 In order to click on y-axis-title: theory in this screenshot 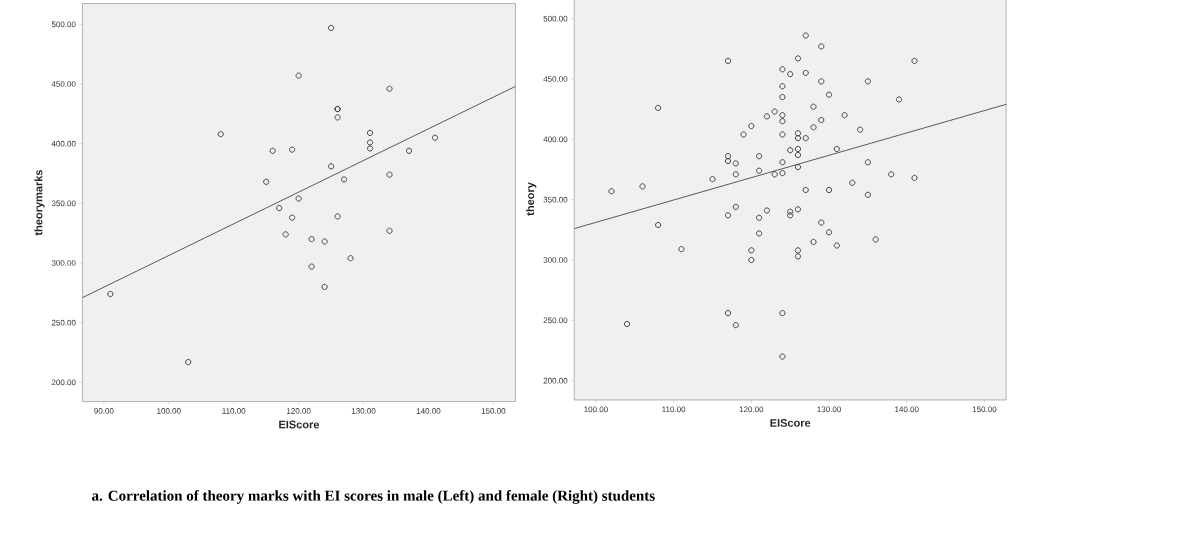, I will do `click(531, 199)`.